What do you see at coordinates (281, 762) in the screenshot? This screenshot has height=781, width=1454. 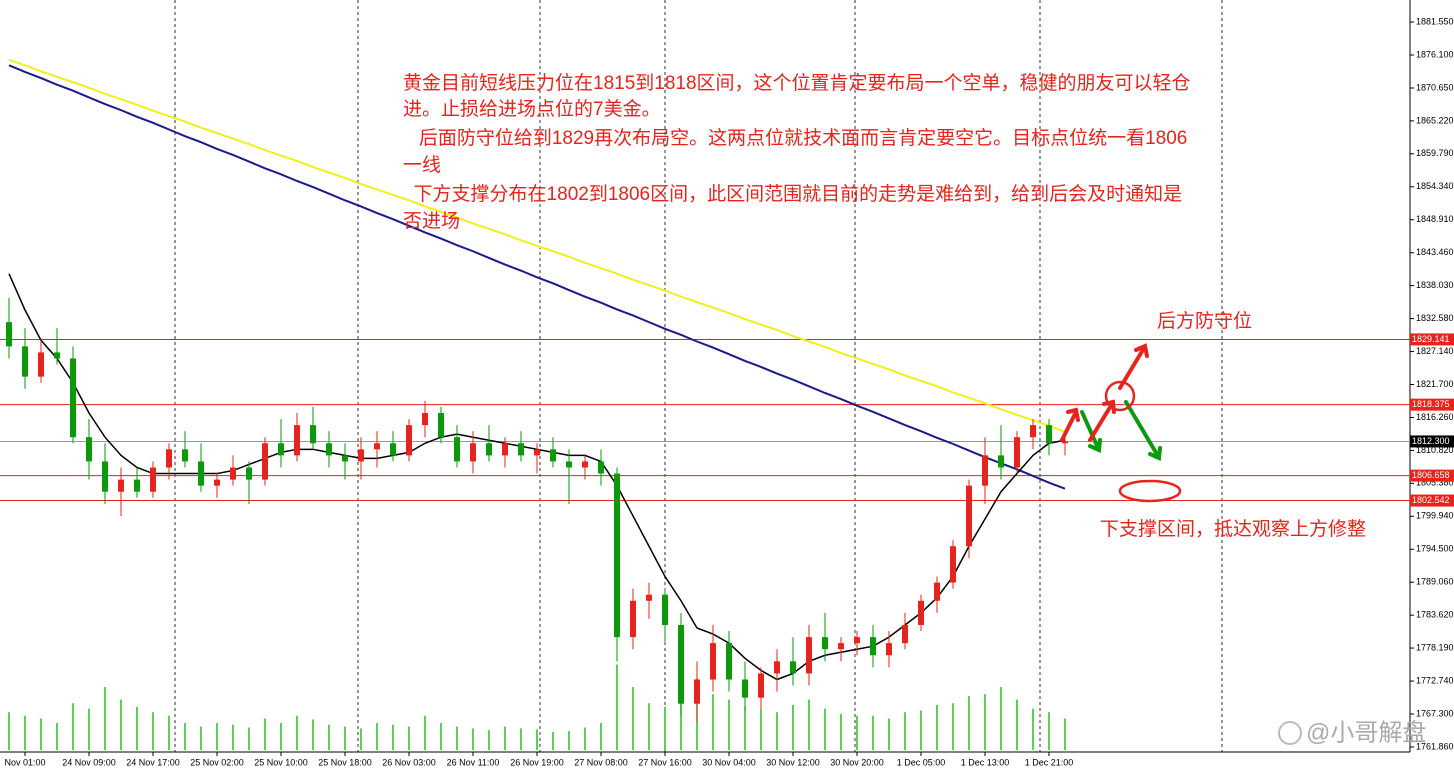 I see `x-tick-label: 25 Nov 10:00` at bounding box center [281, 762].